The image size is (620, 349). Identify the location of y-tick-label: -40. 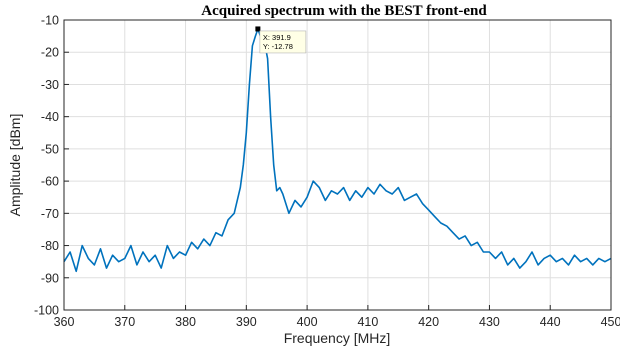
(50, 117).